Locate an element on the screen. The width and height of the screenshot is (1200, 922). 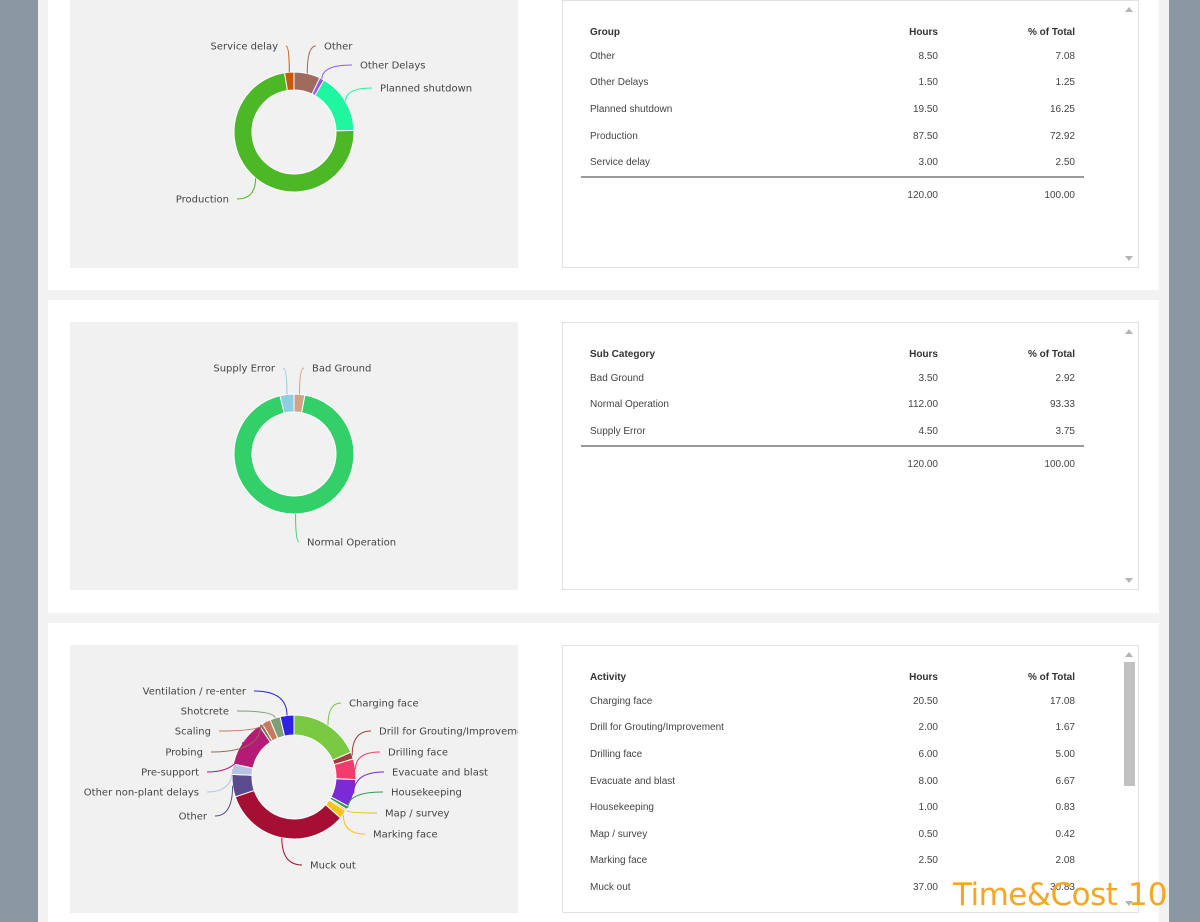
column-header-group: Group is located at coordinates (605, 32).